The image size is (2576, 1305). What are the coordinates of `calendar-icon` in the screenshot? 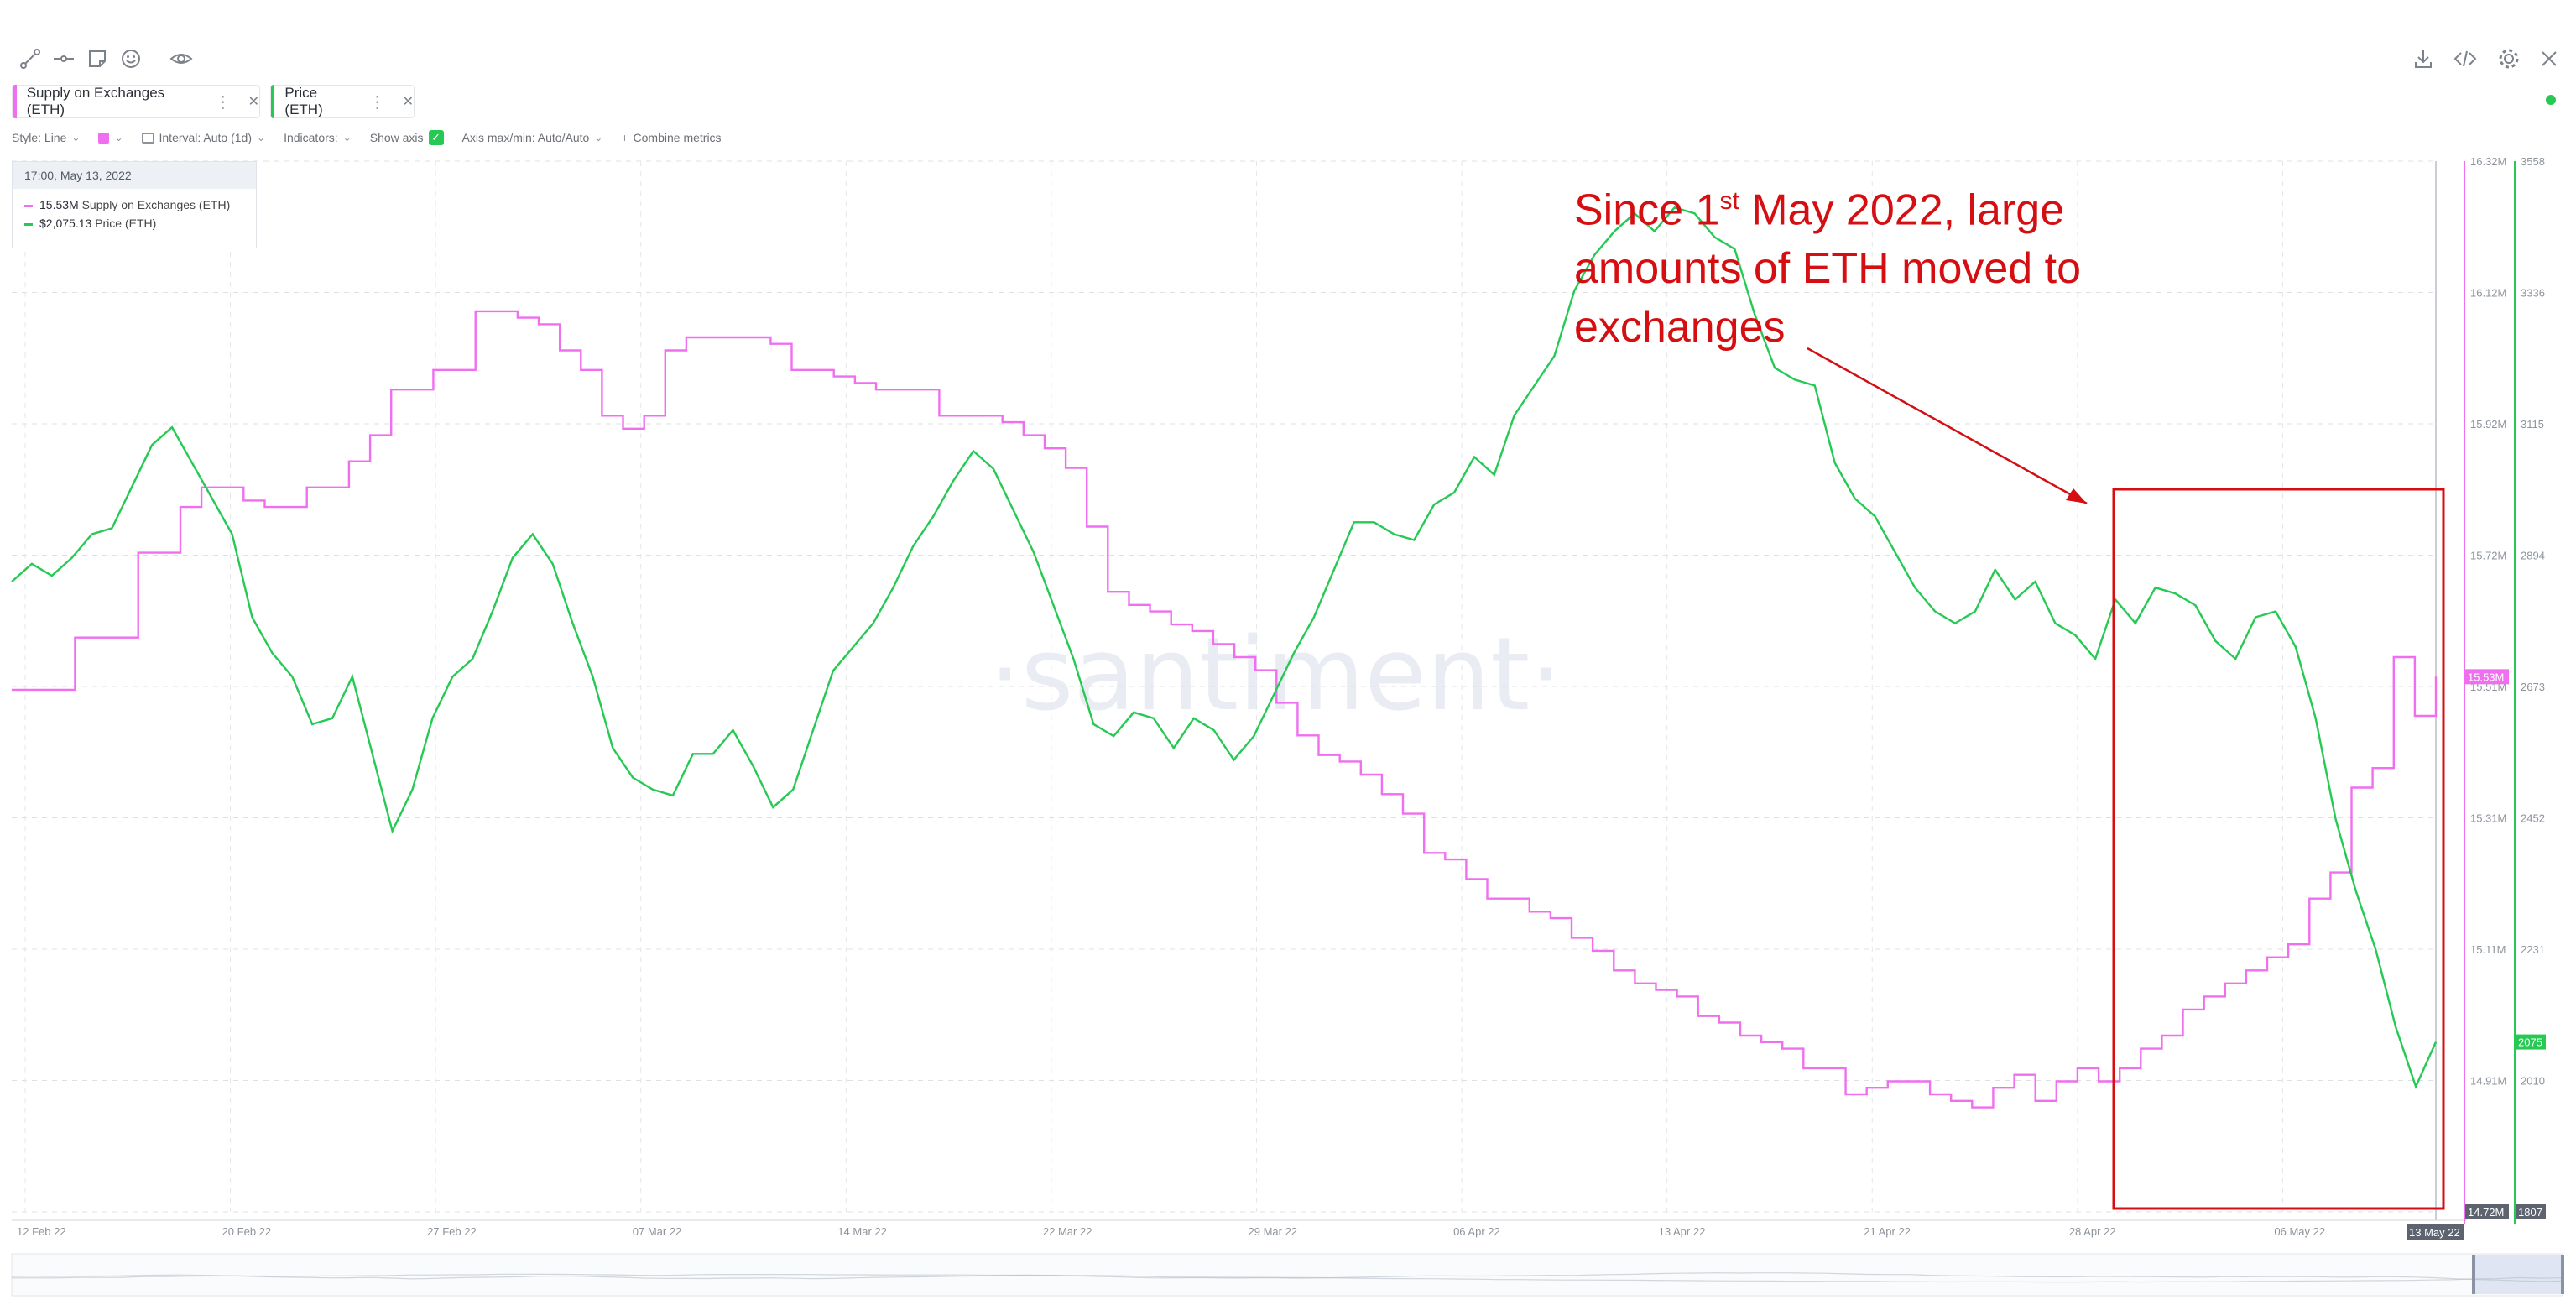 It's located at (147, 138).